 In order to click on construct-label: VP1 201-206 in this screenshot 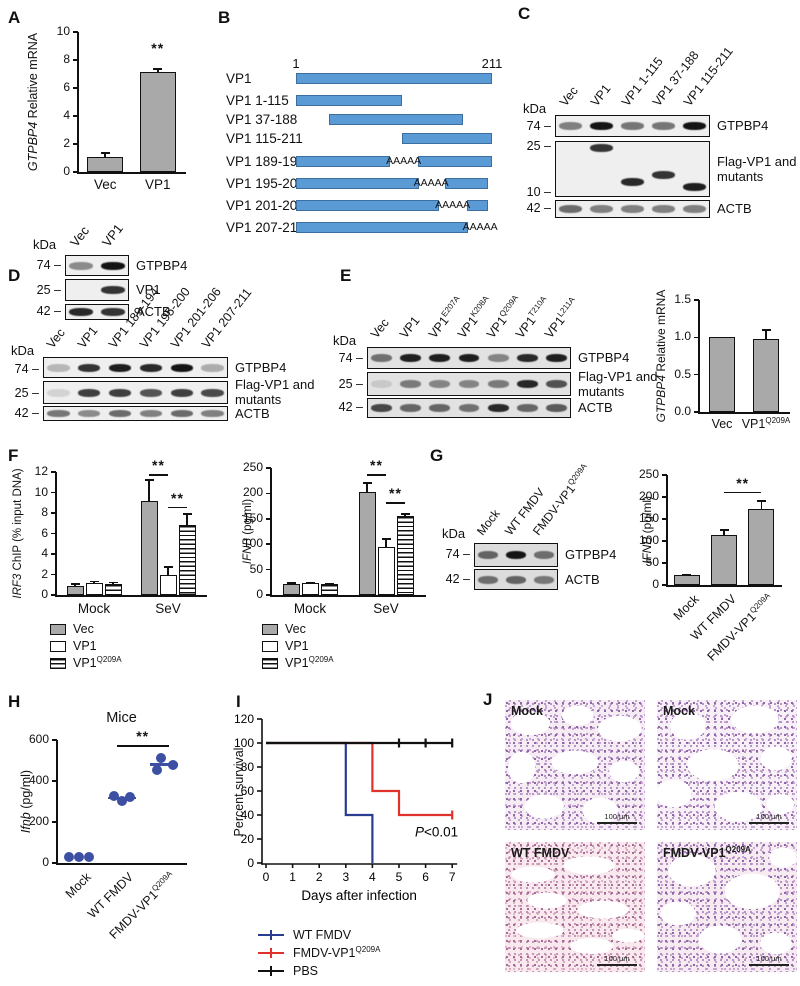, I will do `click(265, 205)`.